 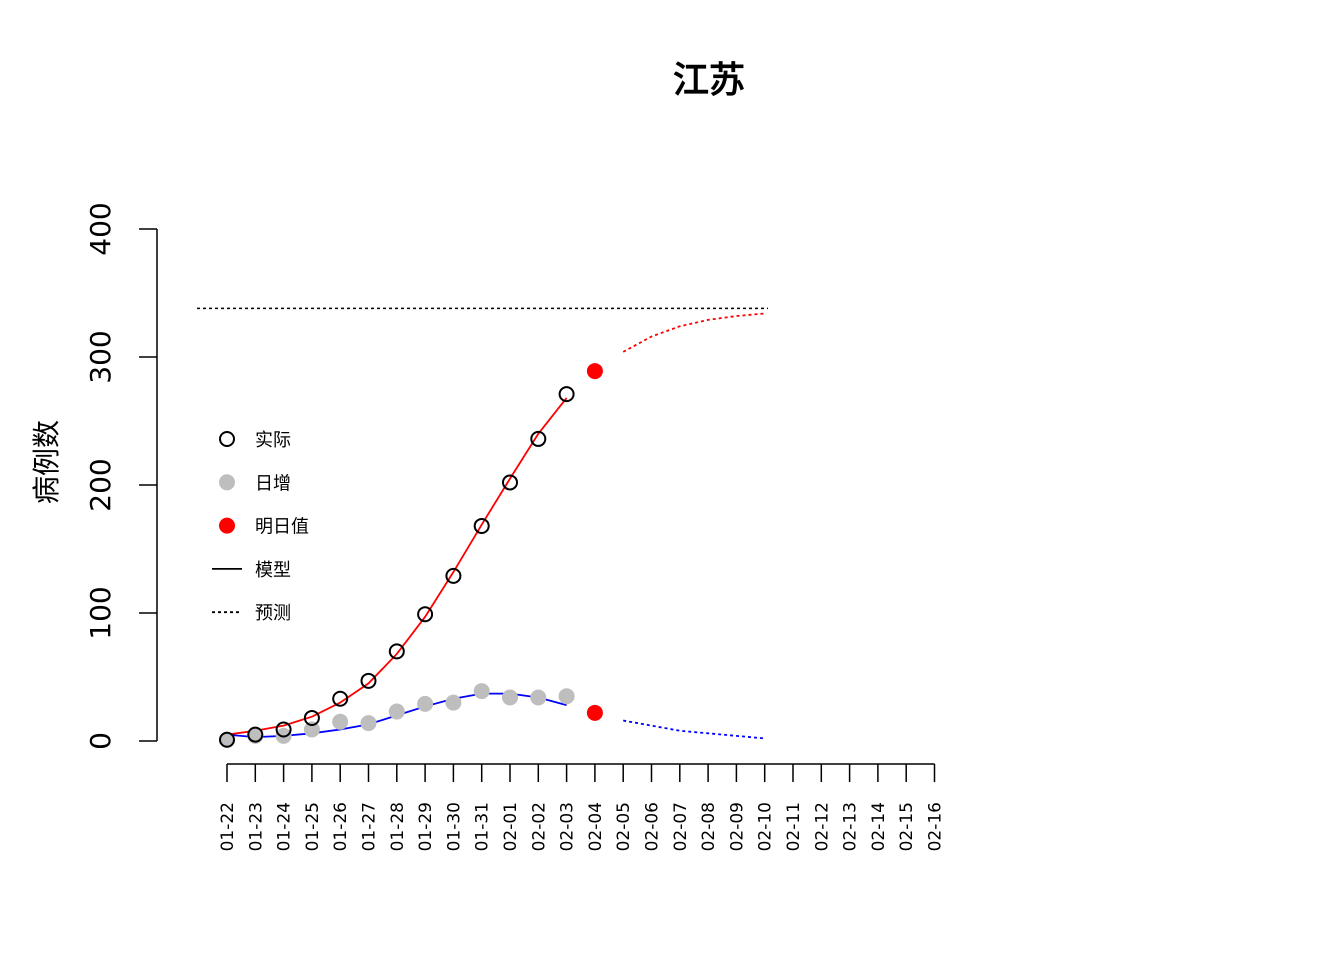 What do you see at coordinates (273, 613) in the screenshot?
I see `legend-label: 预测` at bounding box center [273, 613].